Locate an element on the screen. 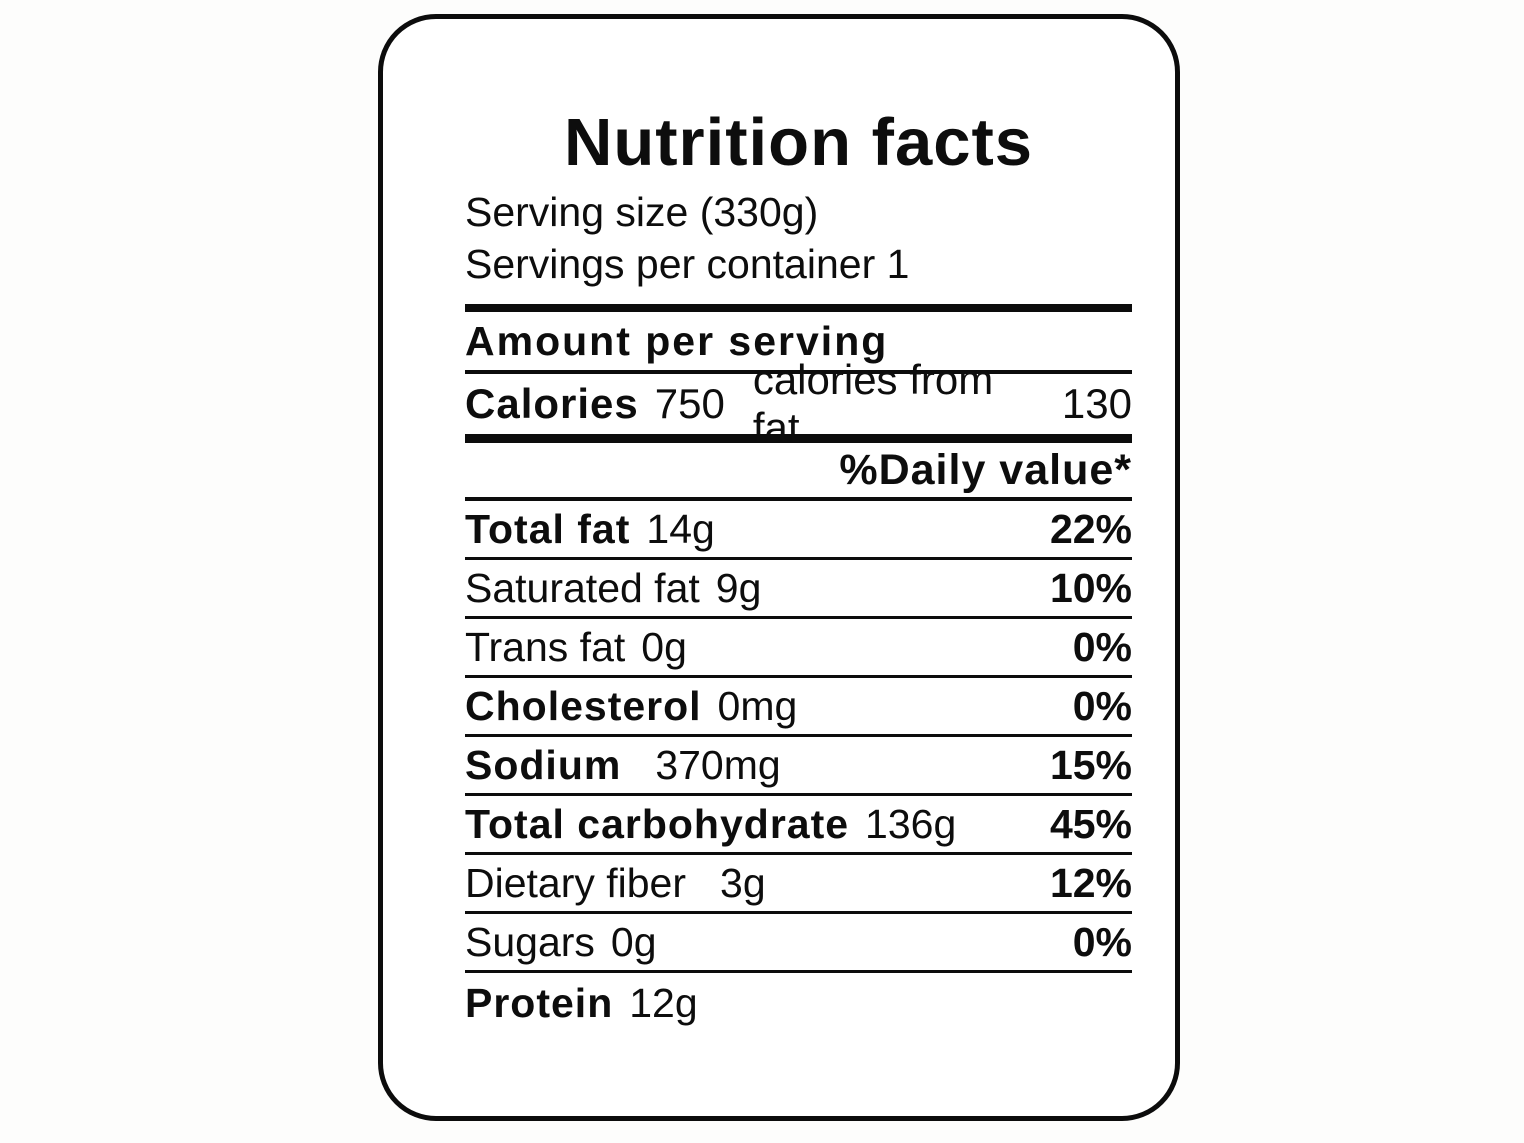 The width and height of the screenshot is (1524, 1143). daily-value-header: %Daily value* is located at coordinates (798, 472).